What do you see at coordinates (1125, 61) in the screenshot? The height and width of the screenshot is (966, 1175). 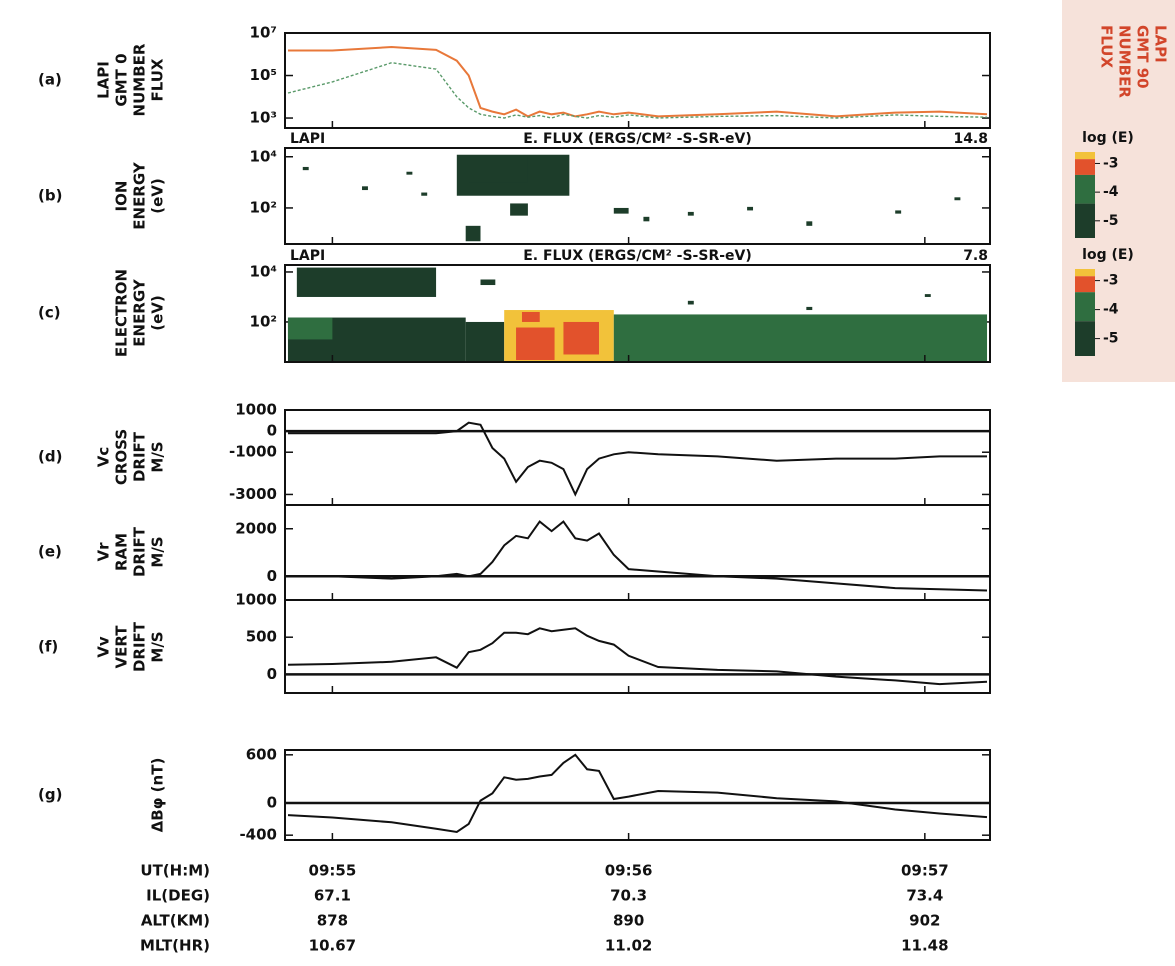 I see `side-legend-label: NUMBER` at bounding box center [1125, 61].